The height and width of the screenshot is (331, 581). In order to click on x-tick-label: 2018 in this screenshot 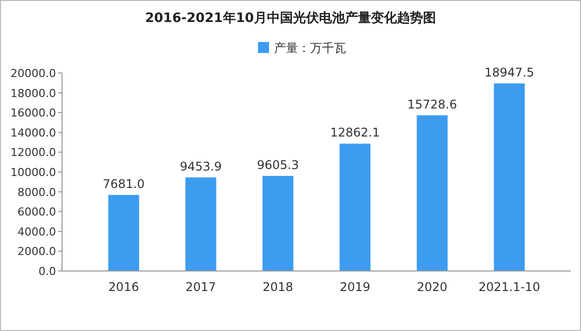, I will do `click(278, 287)`.